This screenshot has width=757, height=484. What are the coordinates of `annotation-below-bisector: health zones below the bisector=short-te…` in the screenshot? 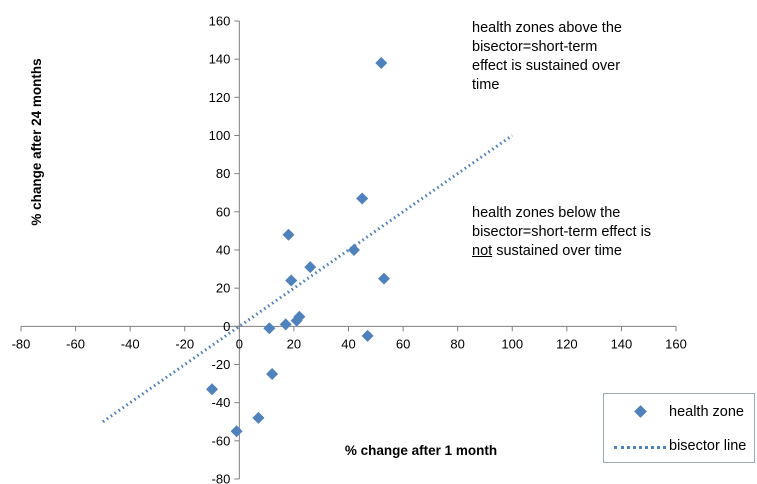 It's located at (561, 232).